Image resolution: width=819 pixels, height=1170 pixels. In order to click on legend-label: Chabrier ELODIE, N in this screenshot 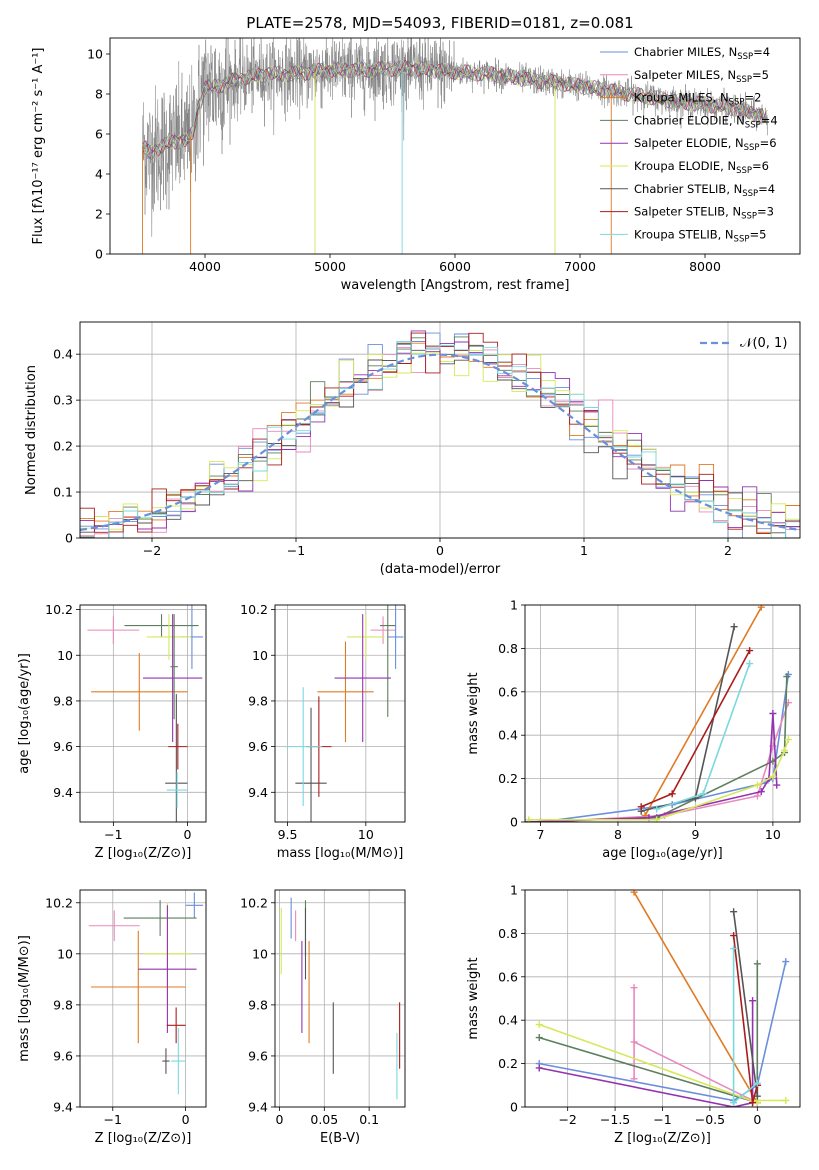, I will do `click(689, 120)`.